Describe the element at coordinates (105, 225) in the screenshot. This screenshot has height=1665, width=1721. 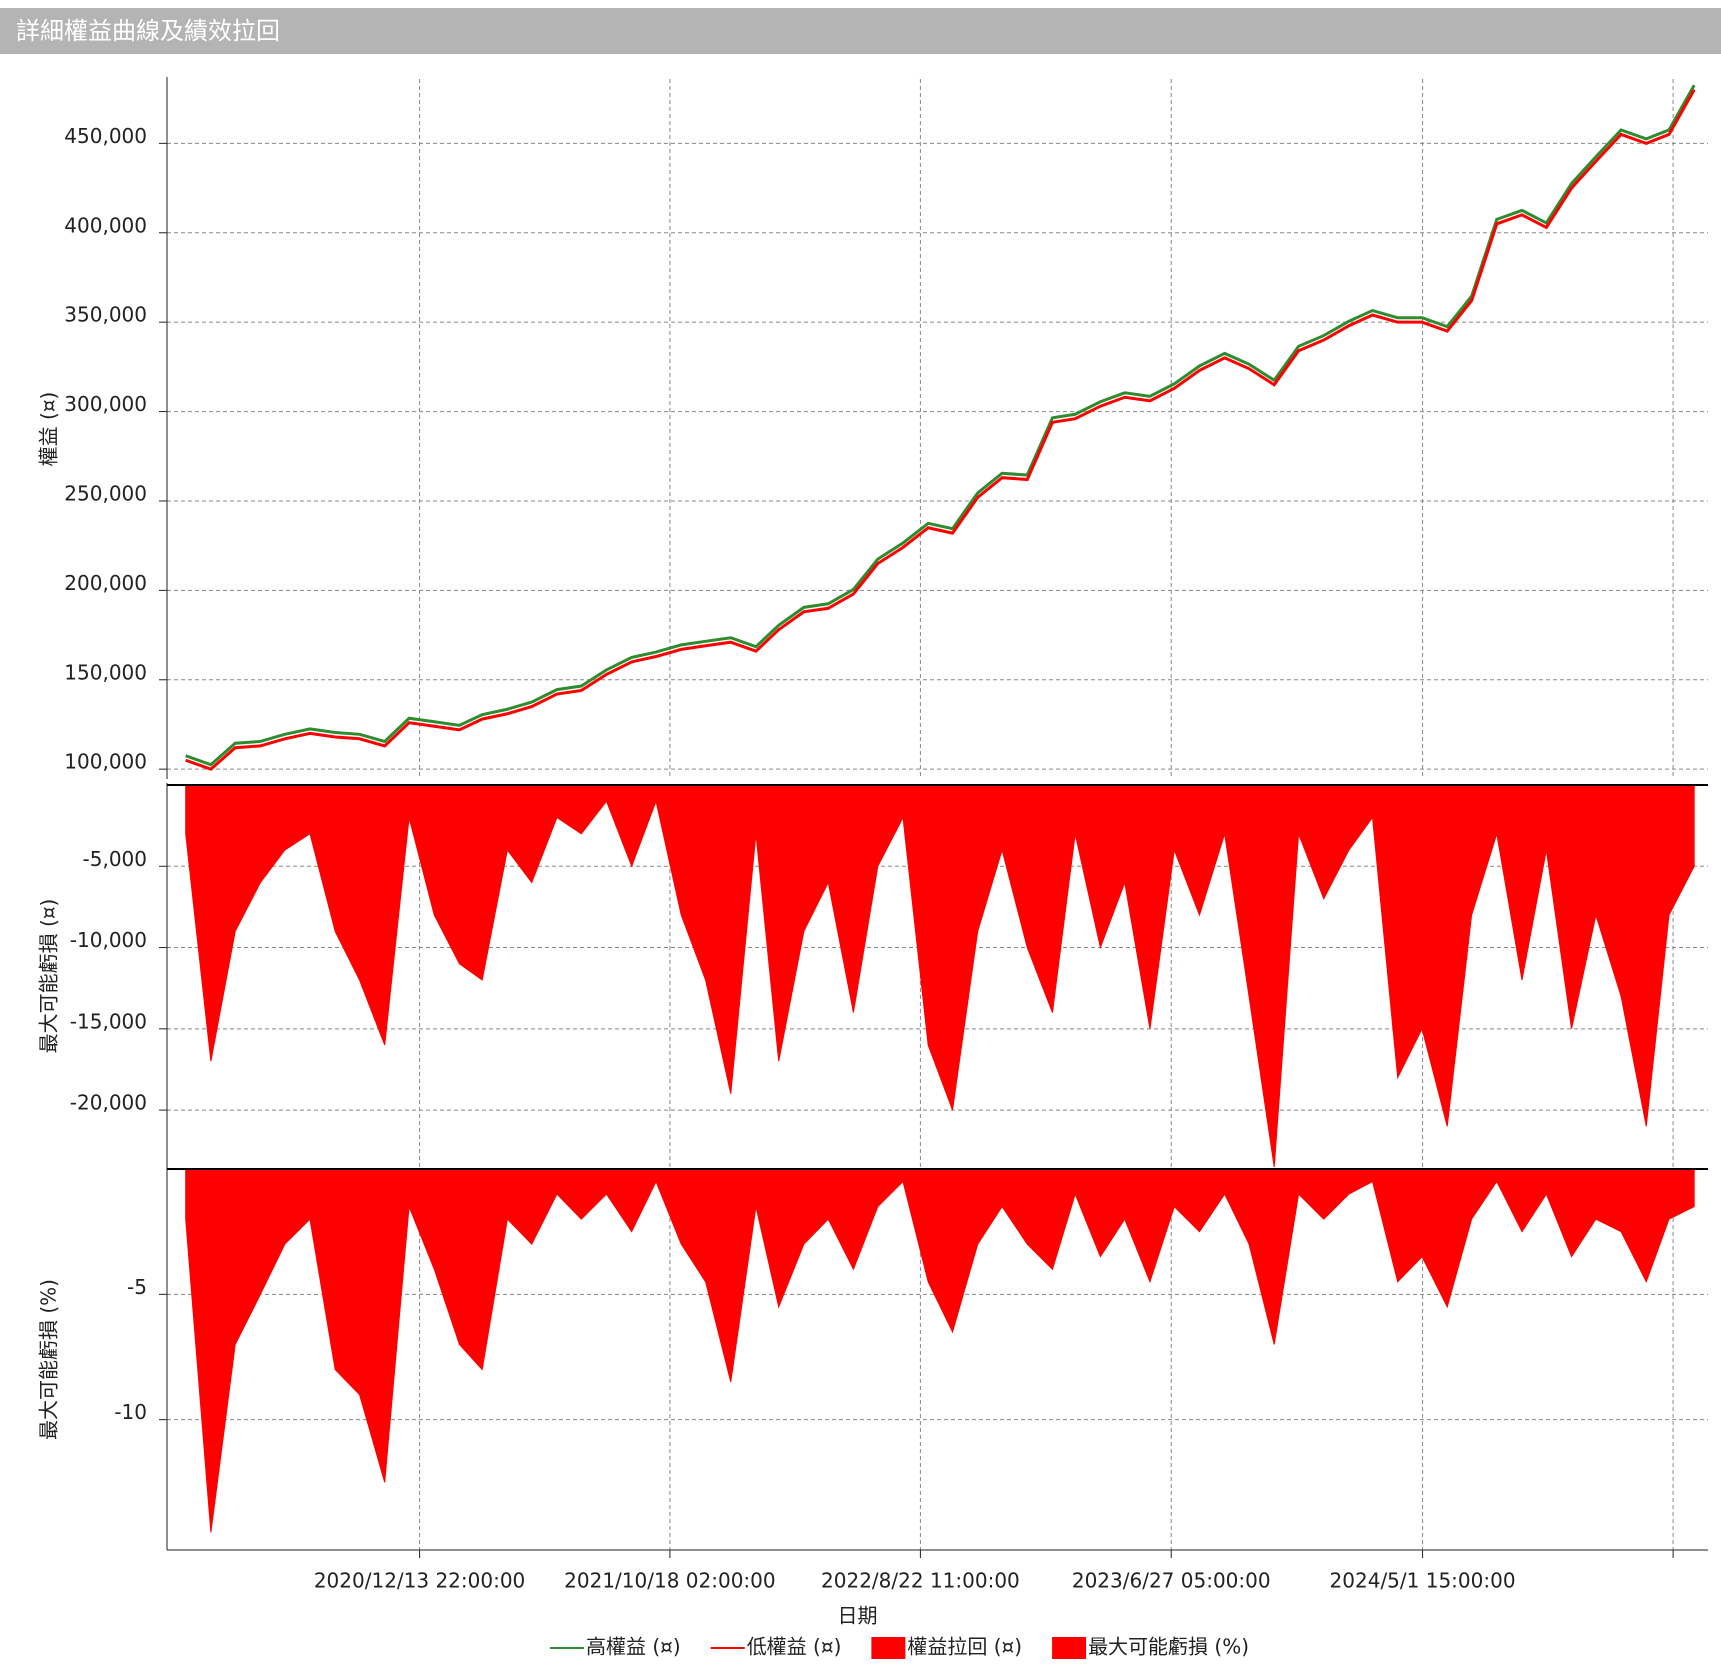
I see `y-tick-label: 400,000` at that location.